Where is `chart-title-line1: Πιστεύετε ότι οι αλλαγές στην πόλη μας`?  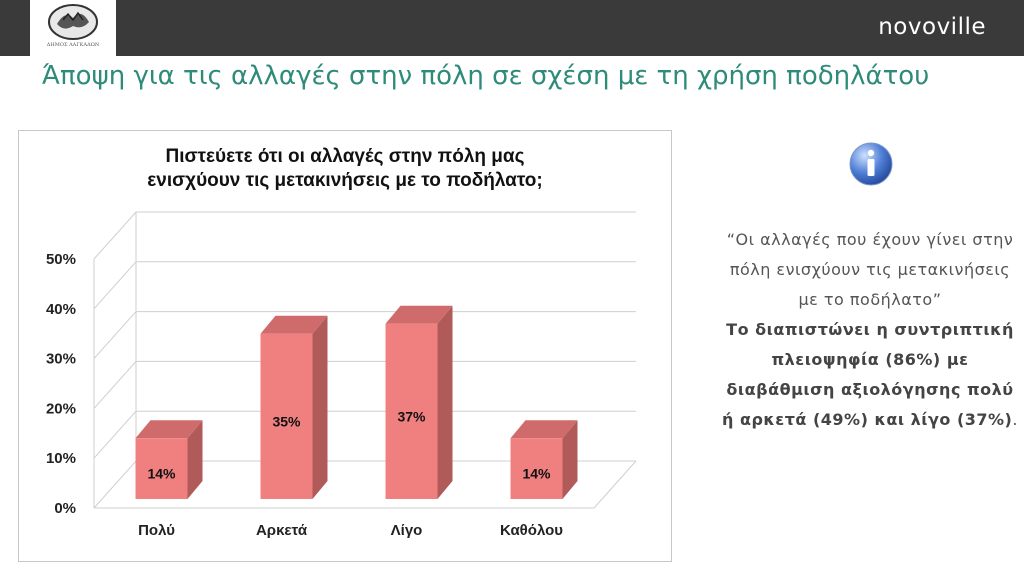 chart-title-line1: Πιστεύετε ότι οι αλλαγές στην πόλη μας is located at coordinates (345, 156).